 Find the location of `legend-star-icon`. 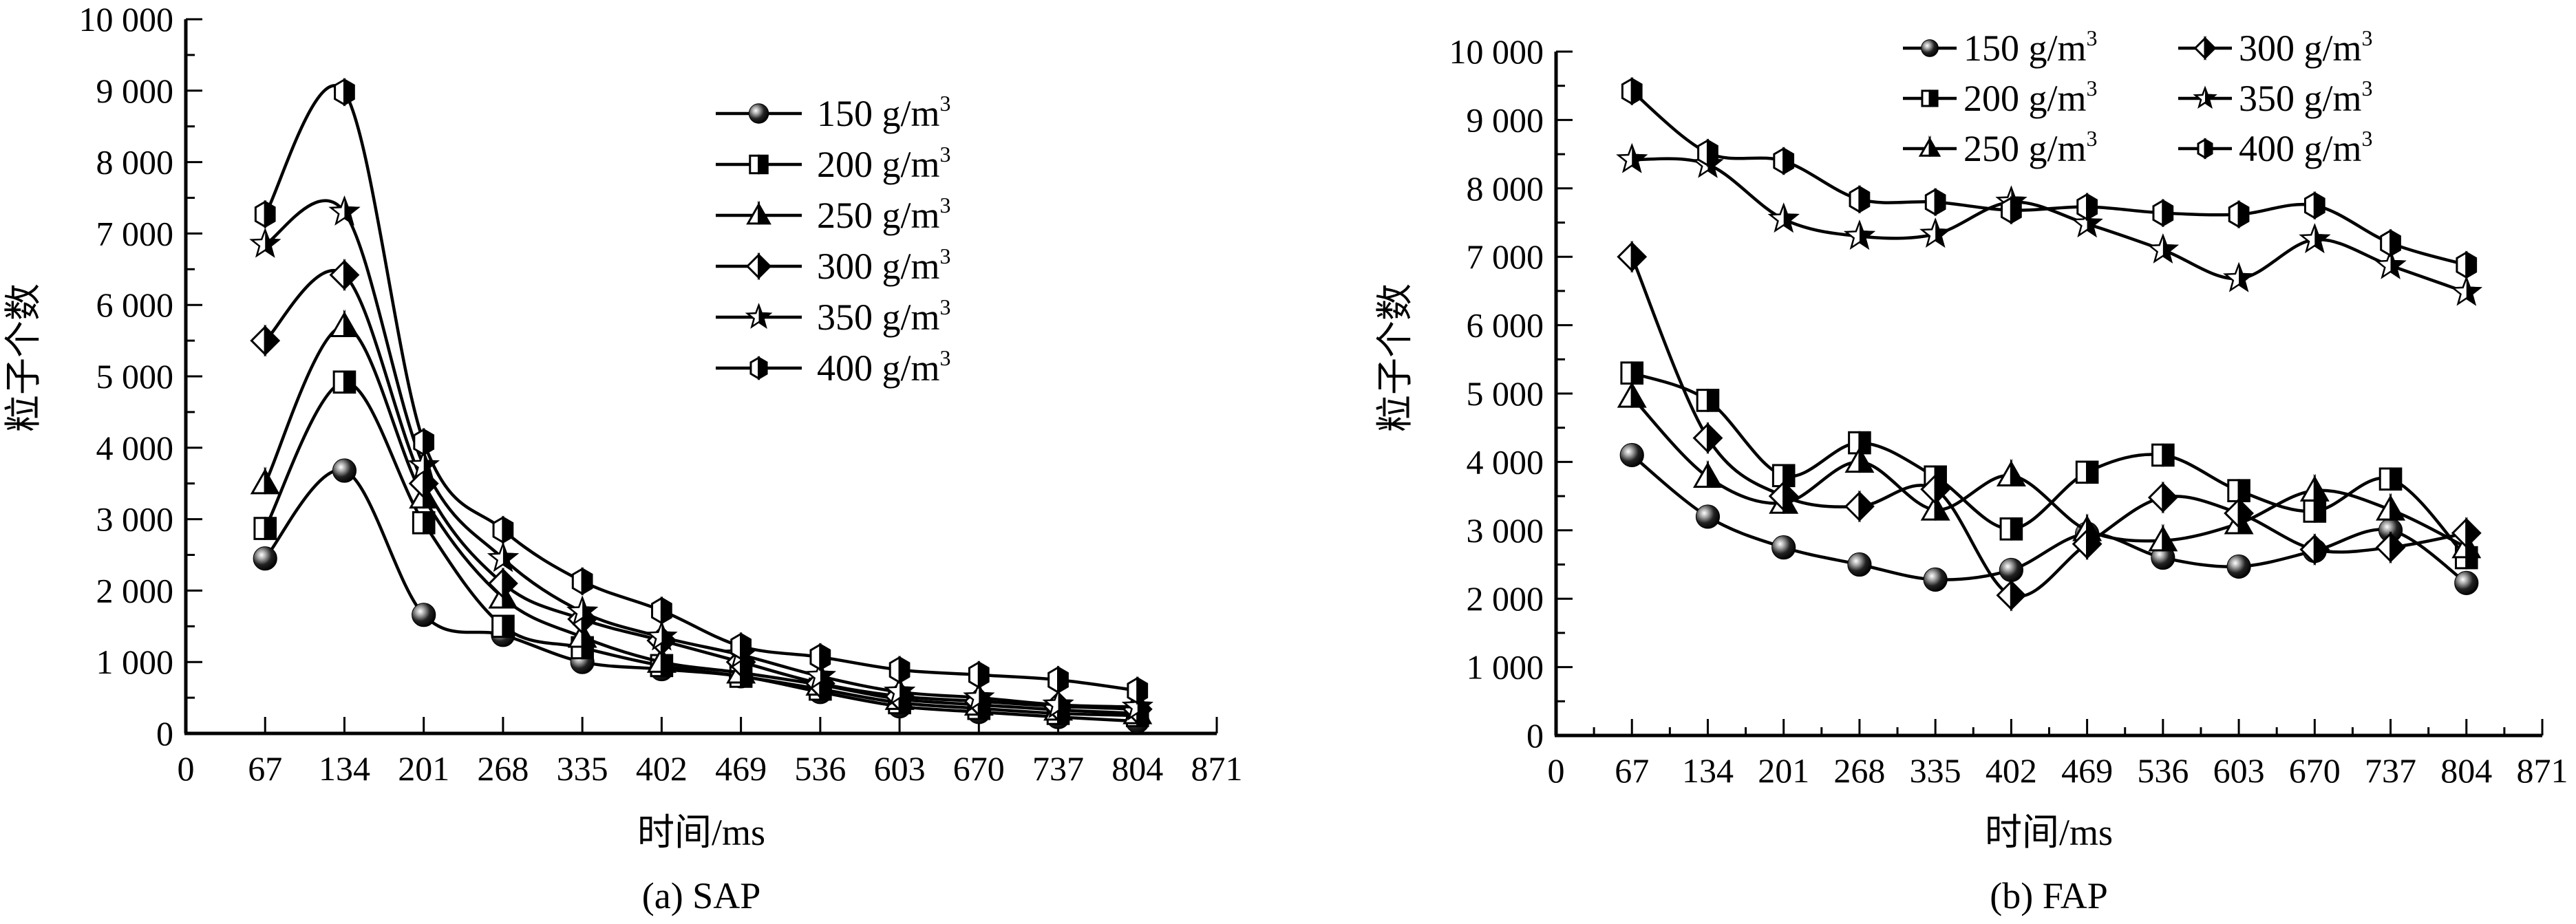

legend-star-icon is located at coordinates (2205, 97).